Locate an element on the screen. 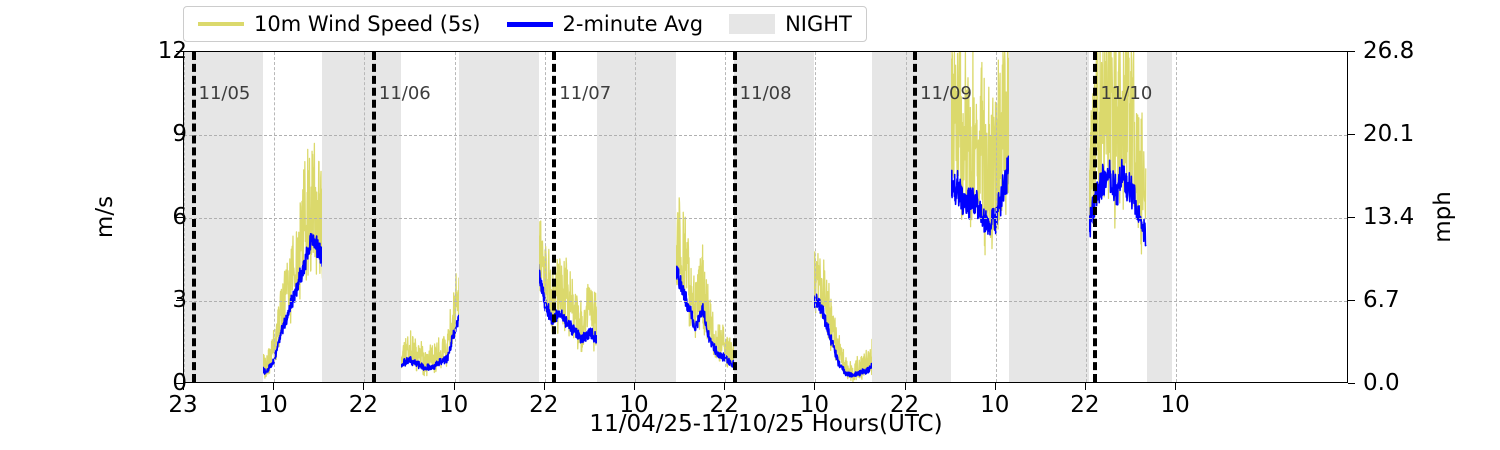  x-axis-tick-label: 23 is located at coordinates (183, 405).